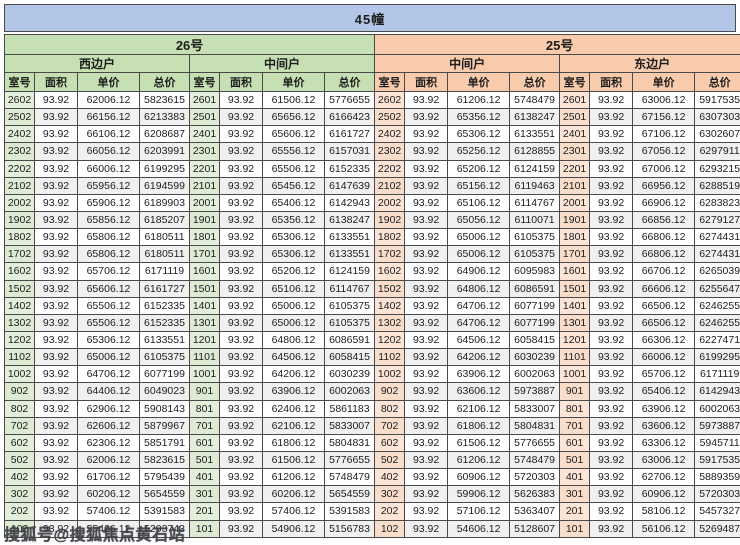 Image resolution: width=740 pixels, height=545 pixels. What do you see at coordinates (717, 168) in the screenshot?
I see `total-price-cell: 6293215` at bounding box center [717, 168].